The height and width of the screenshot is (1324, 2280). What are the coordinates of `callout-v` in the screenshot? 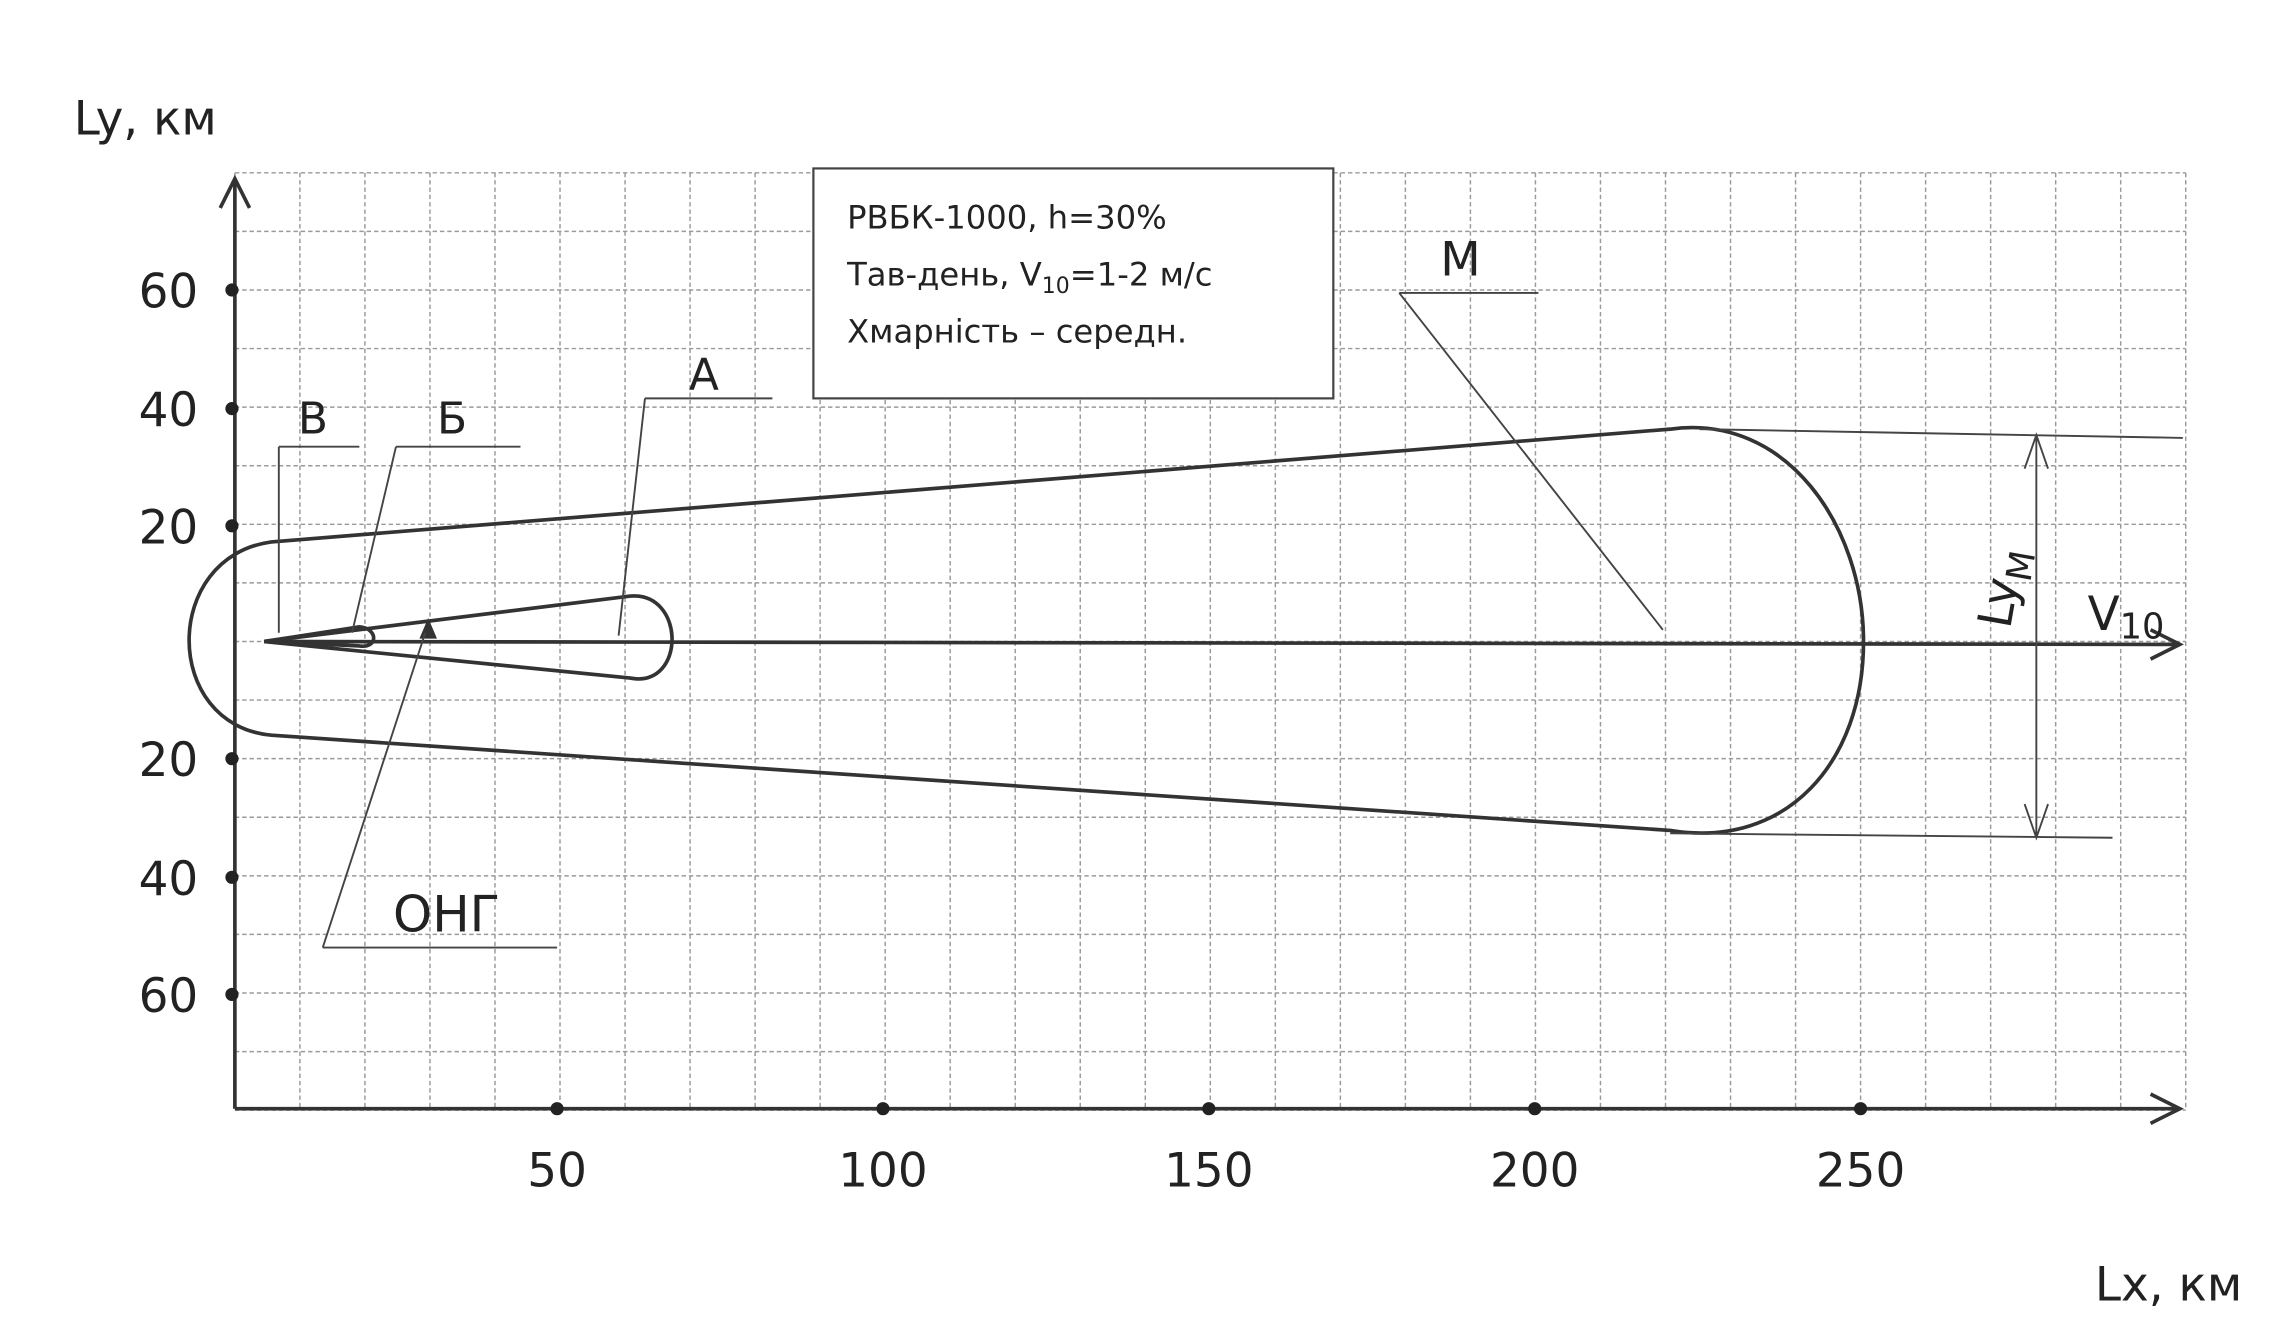 It's located at (318, 539).